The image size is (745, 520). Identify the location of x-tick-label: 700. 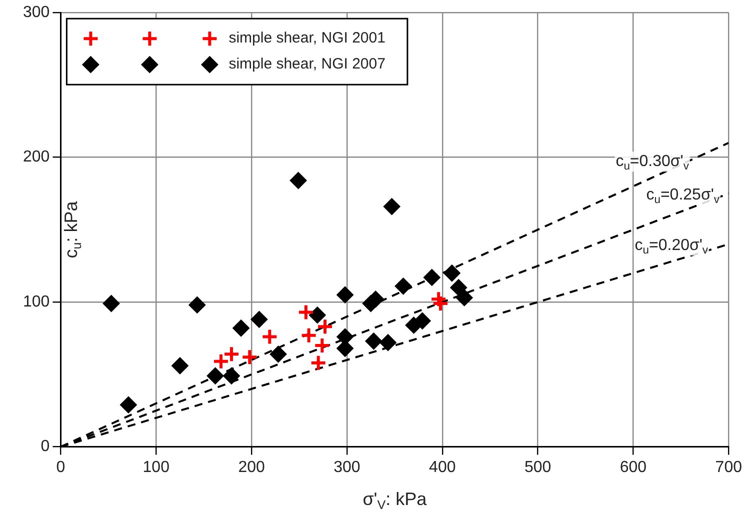
(728, 467).